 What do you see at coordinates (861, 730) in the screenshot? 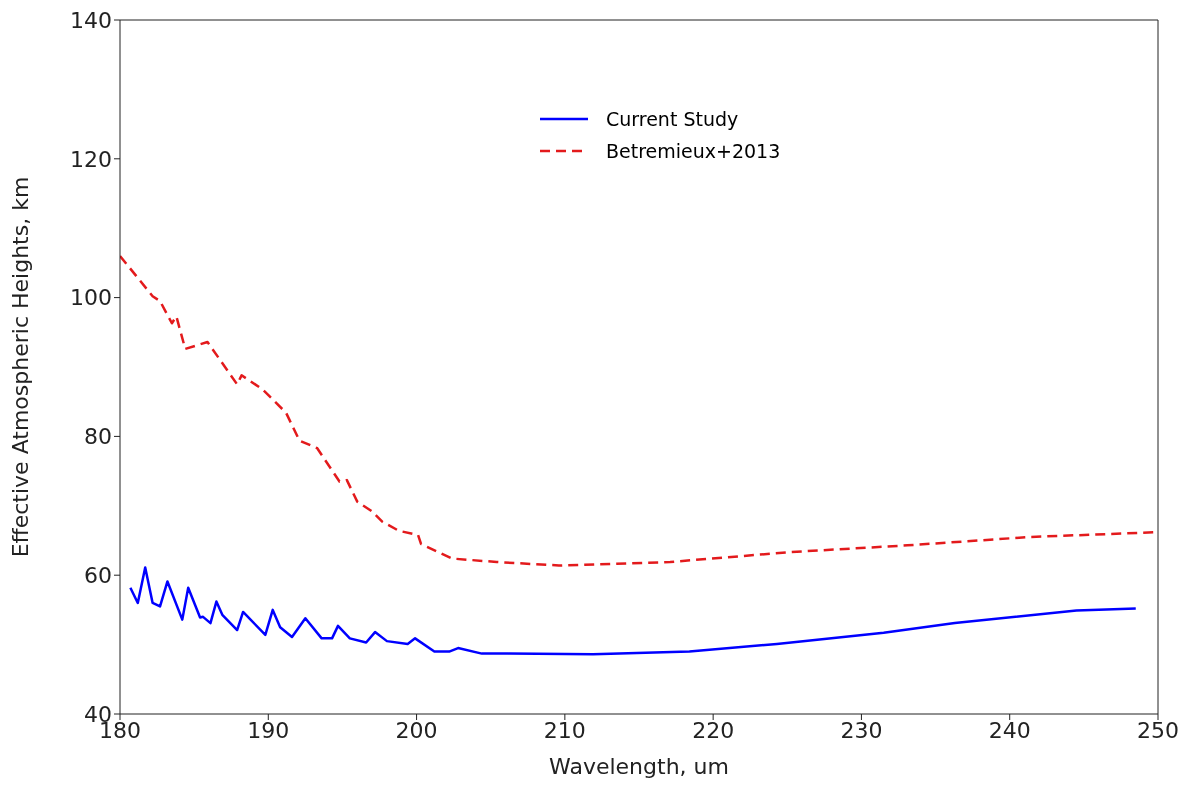
I see `x-tick-label: 230` at bounding box center [861, 730].